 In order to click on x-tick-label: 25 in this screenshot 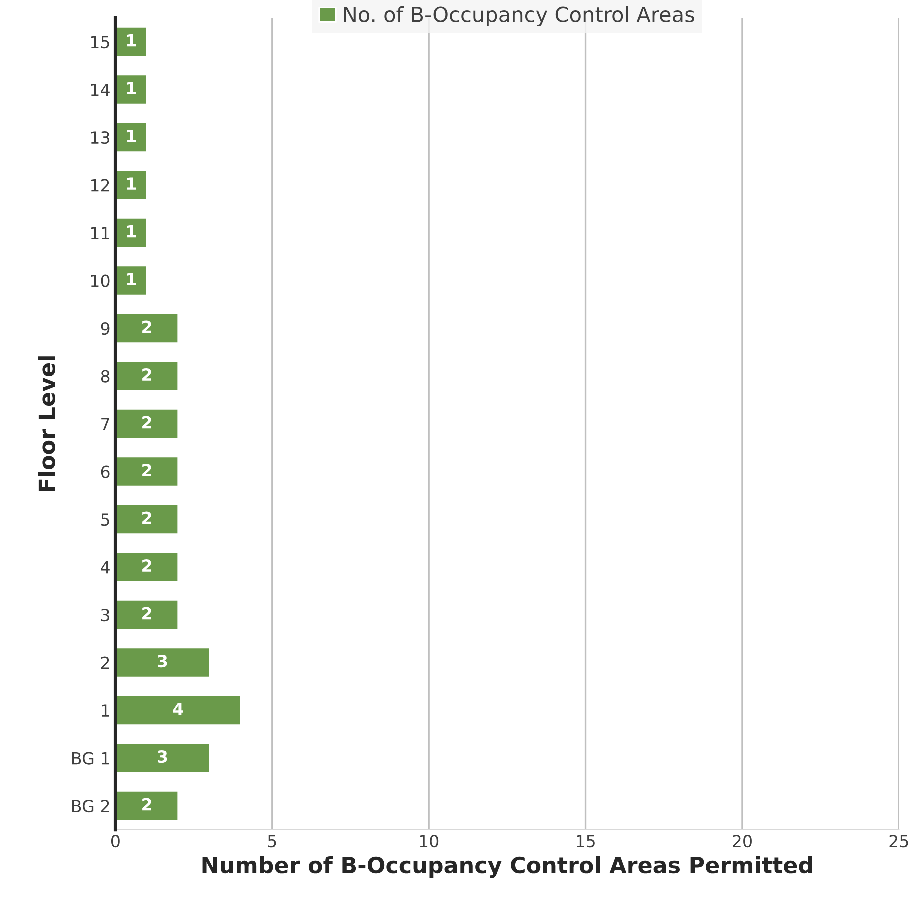, I will do `click(899, 841)`.